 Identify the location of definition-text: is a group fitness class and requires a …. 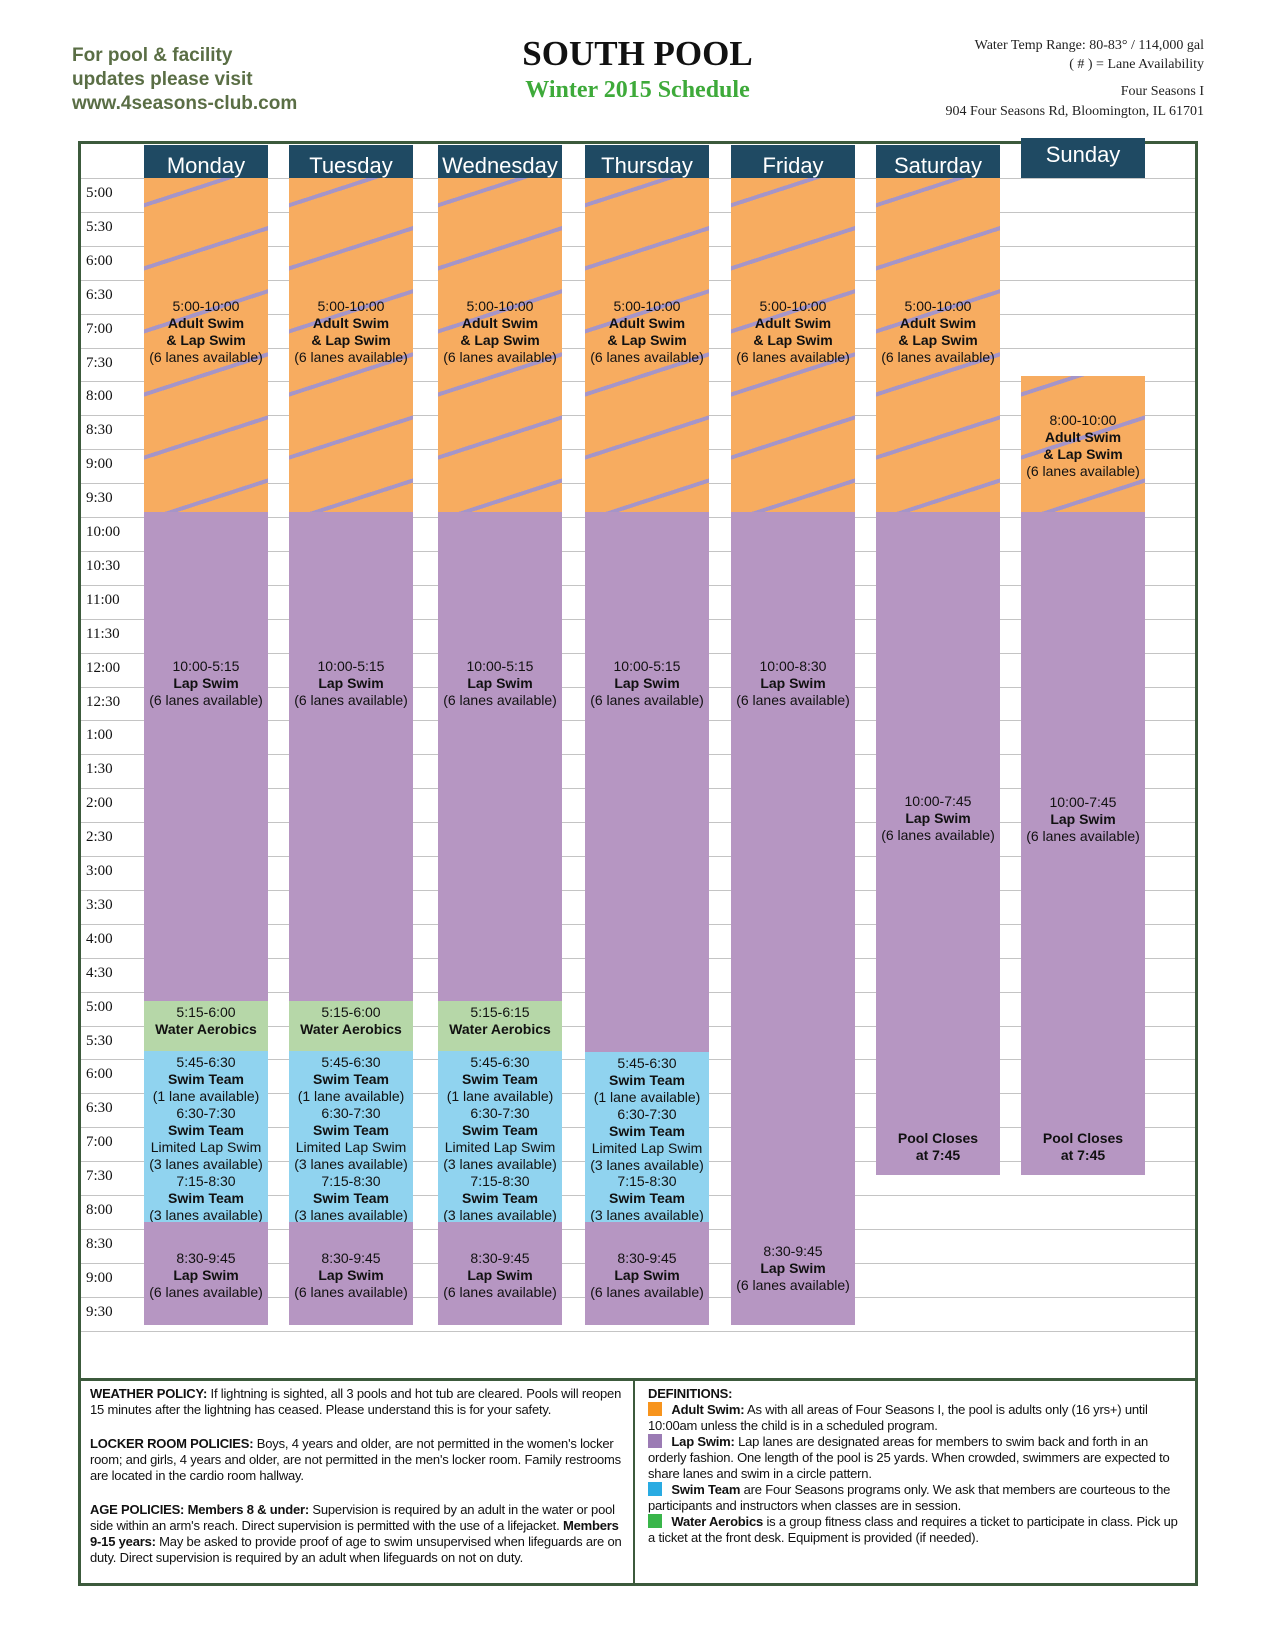
(913, 1529).